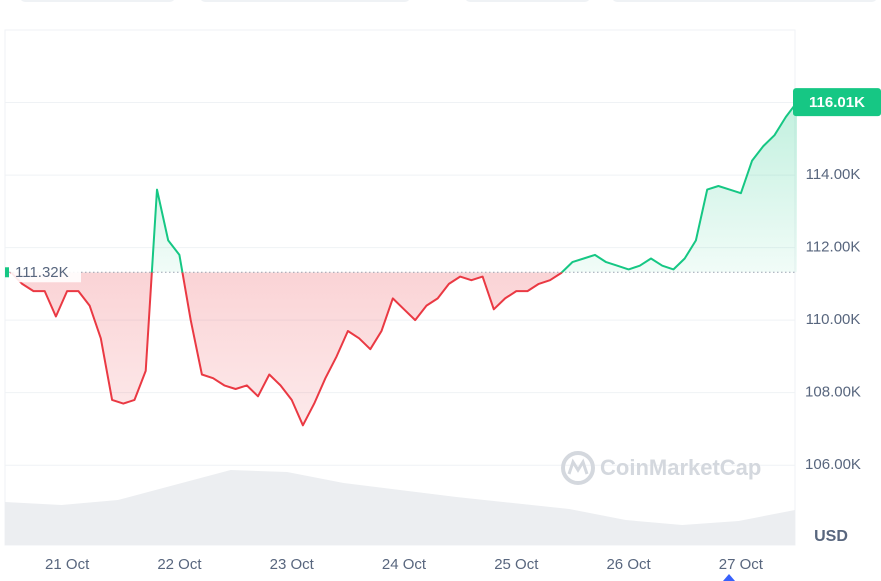 This screenshot has height=581, width=881. I want to click on last-price-label: 116.01K, so click(837, 102).